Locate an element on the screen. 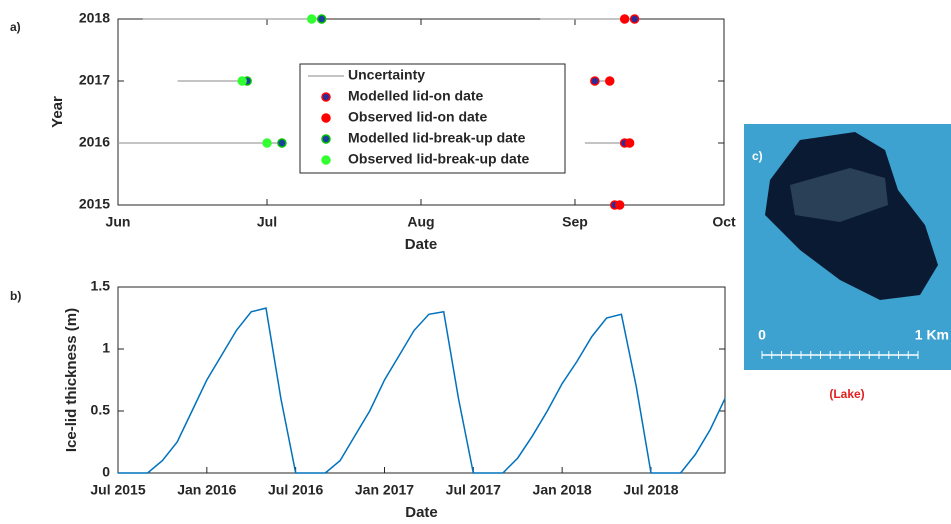  scale-end: 1 Km is located at coordinates (932, 335).